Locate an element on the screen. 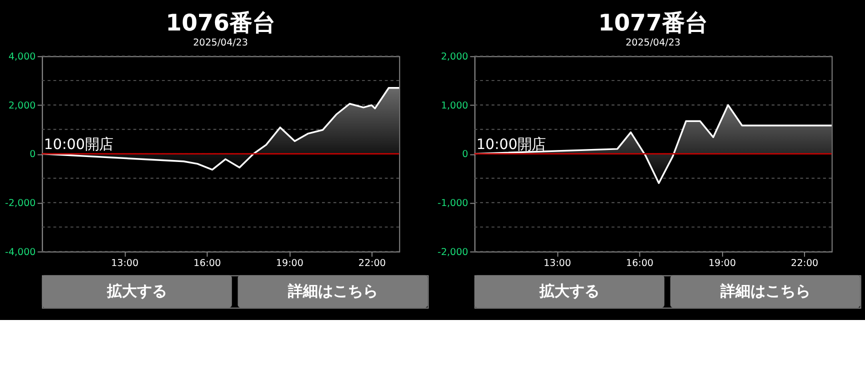 The width and height of the screenshot is (865, 368). y-tick-label: 4,000 is located at coordinates (22, 56).